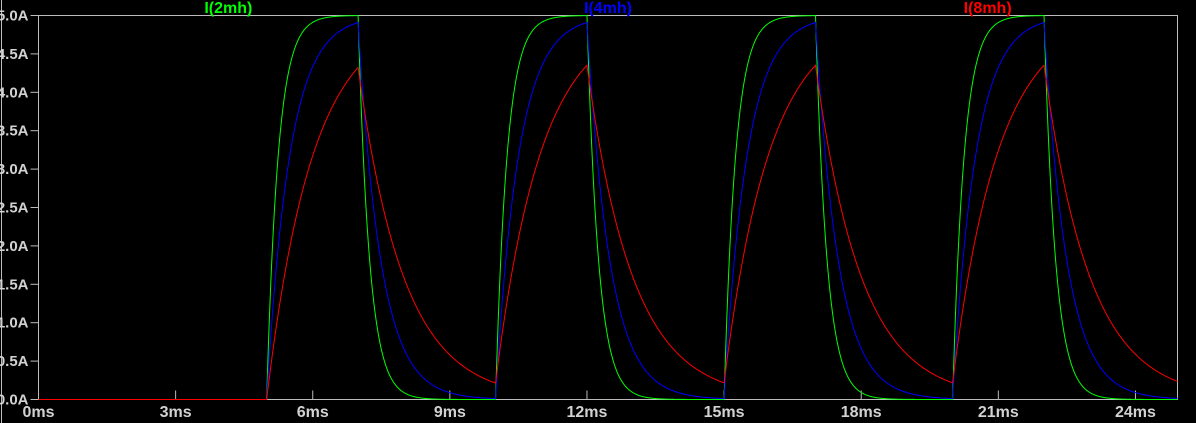 This screenshot has width=1196, height=423. Describe the element at coordinates (14, 92) in the screenshot. I see `y-axis-tick-label: 4.0A` at that location.